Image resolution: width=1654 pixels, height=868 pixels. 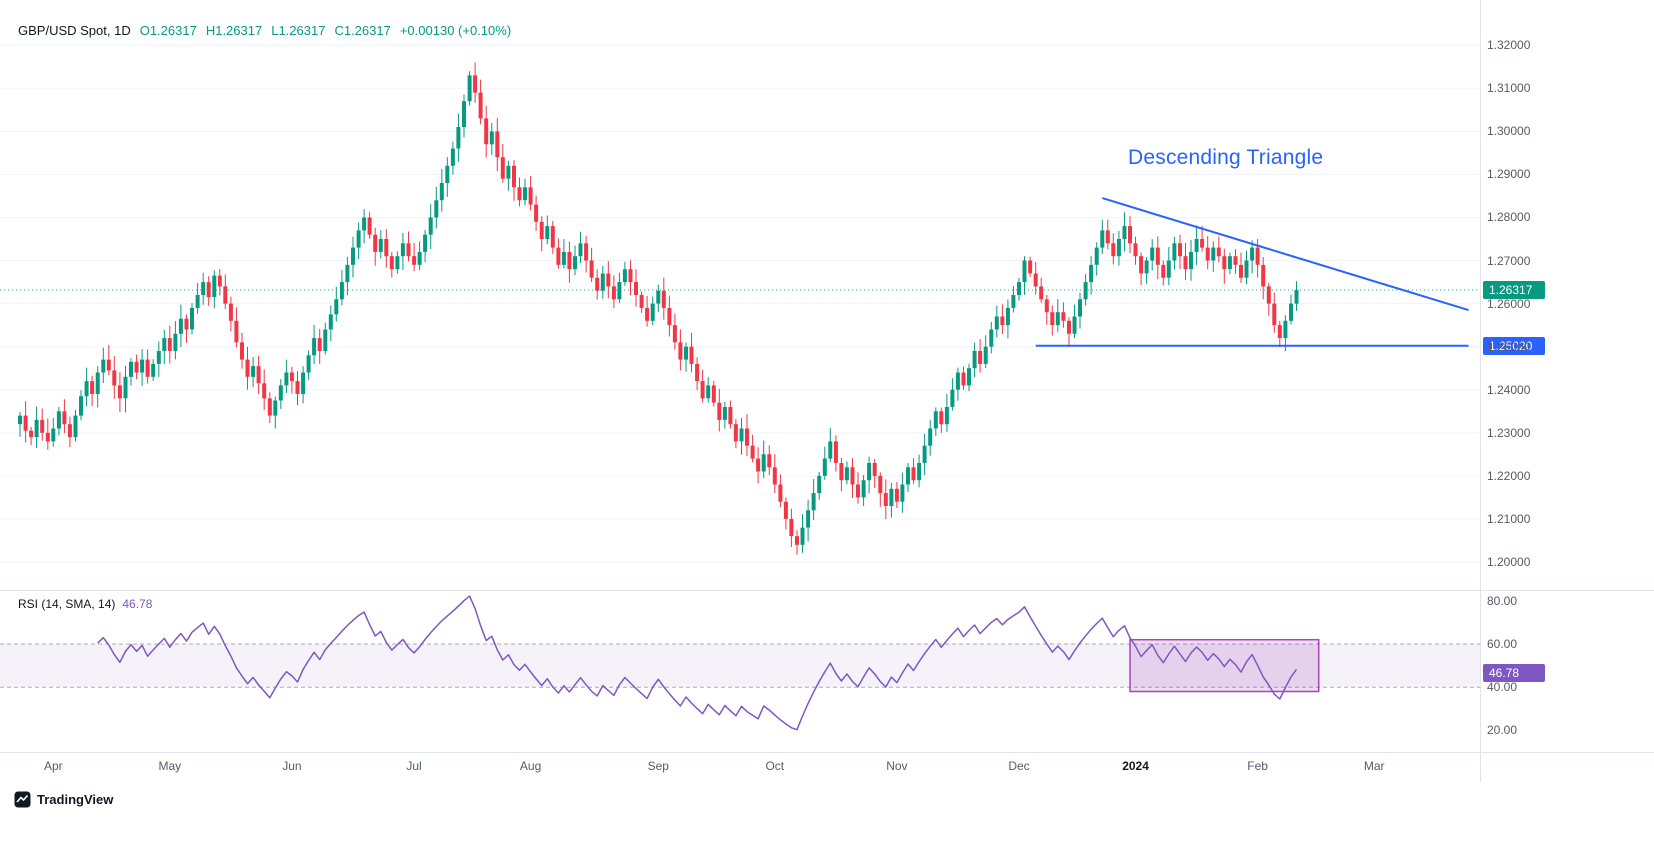 I want to click on pane-divider, so click(x=827, y=590).